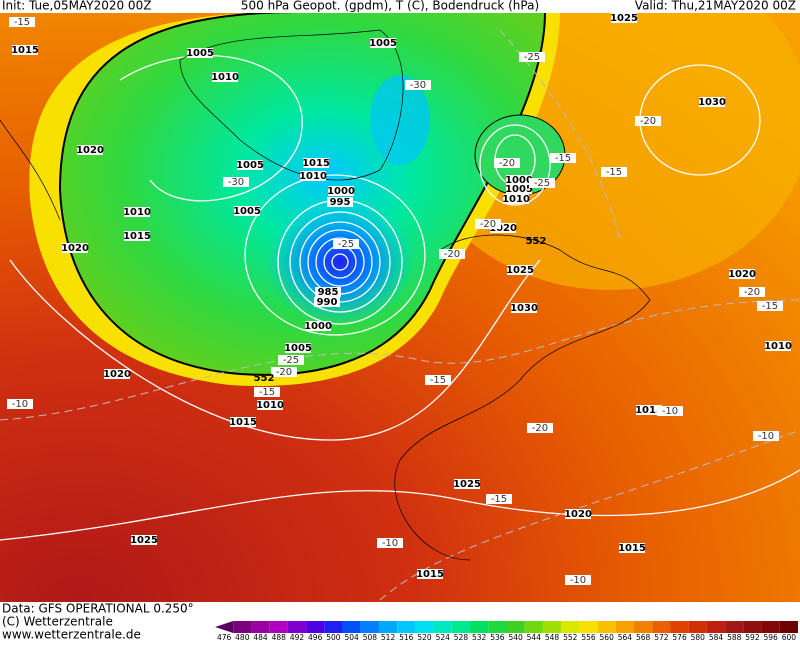 The image size is (800, 646). Describe the element at coordinates (643, 637) in the screenshot. I see `colorbar-tick-label: 568` at that location.